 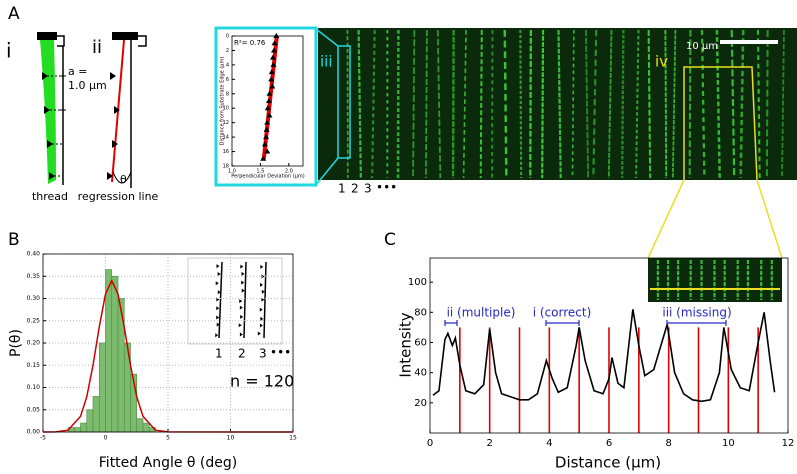 I want to click on schematic-caption: regression line, so click(x=118, y=196).